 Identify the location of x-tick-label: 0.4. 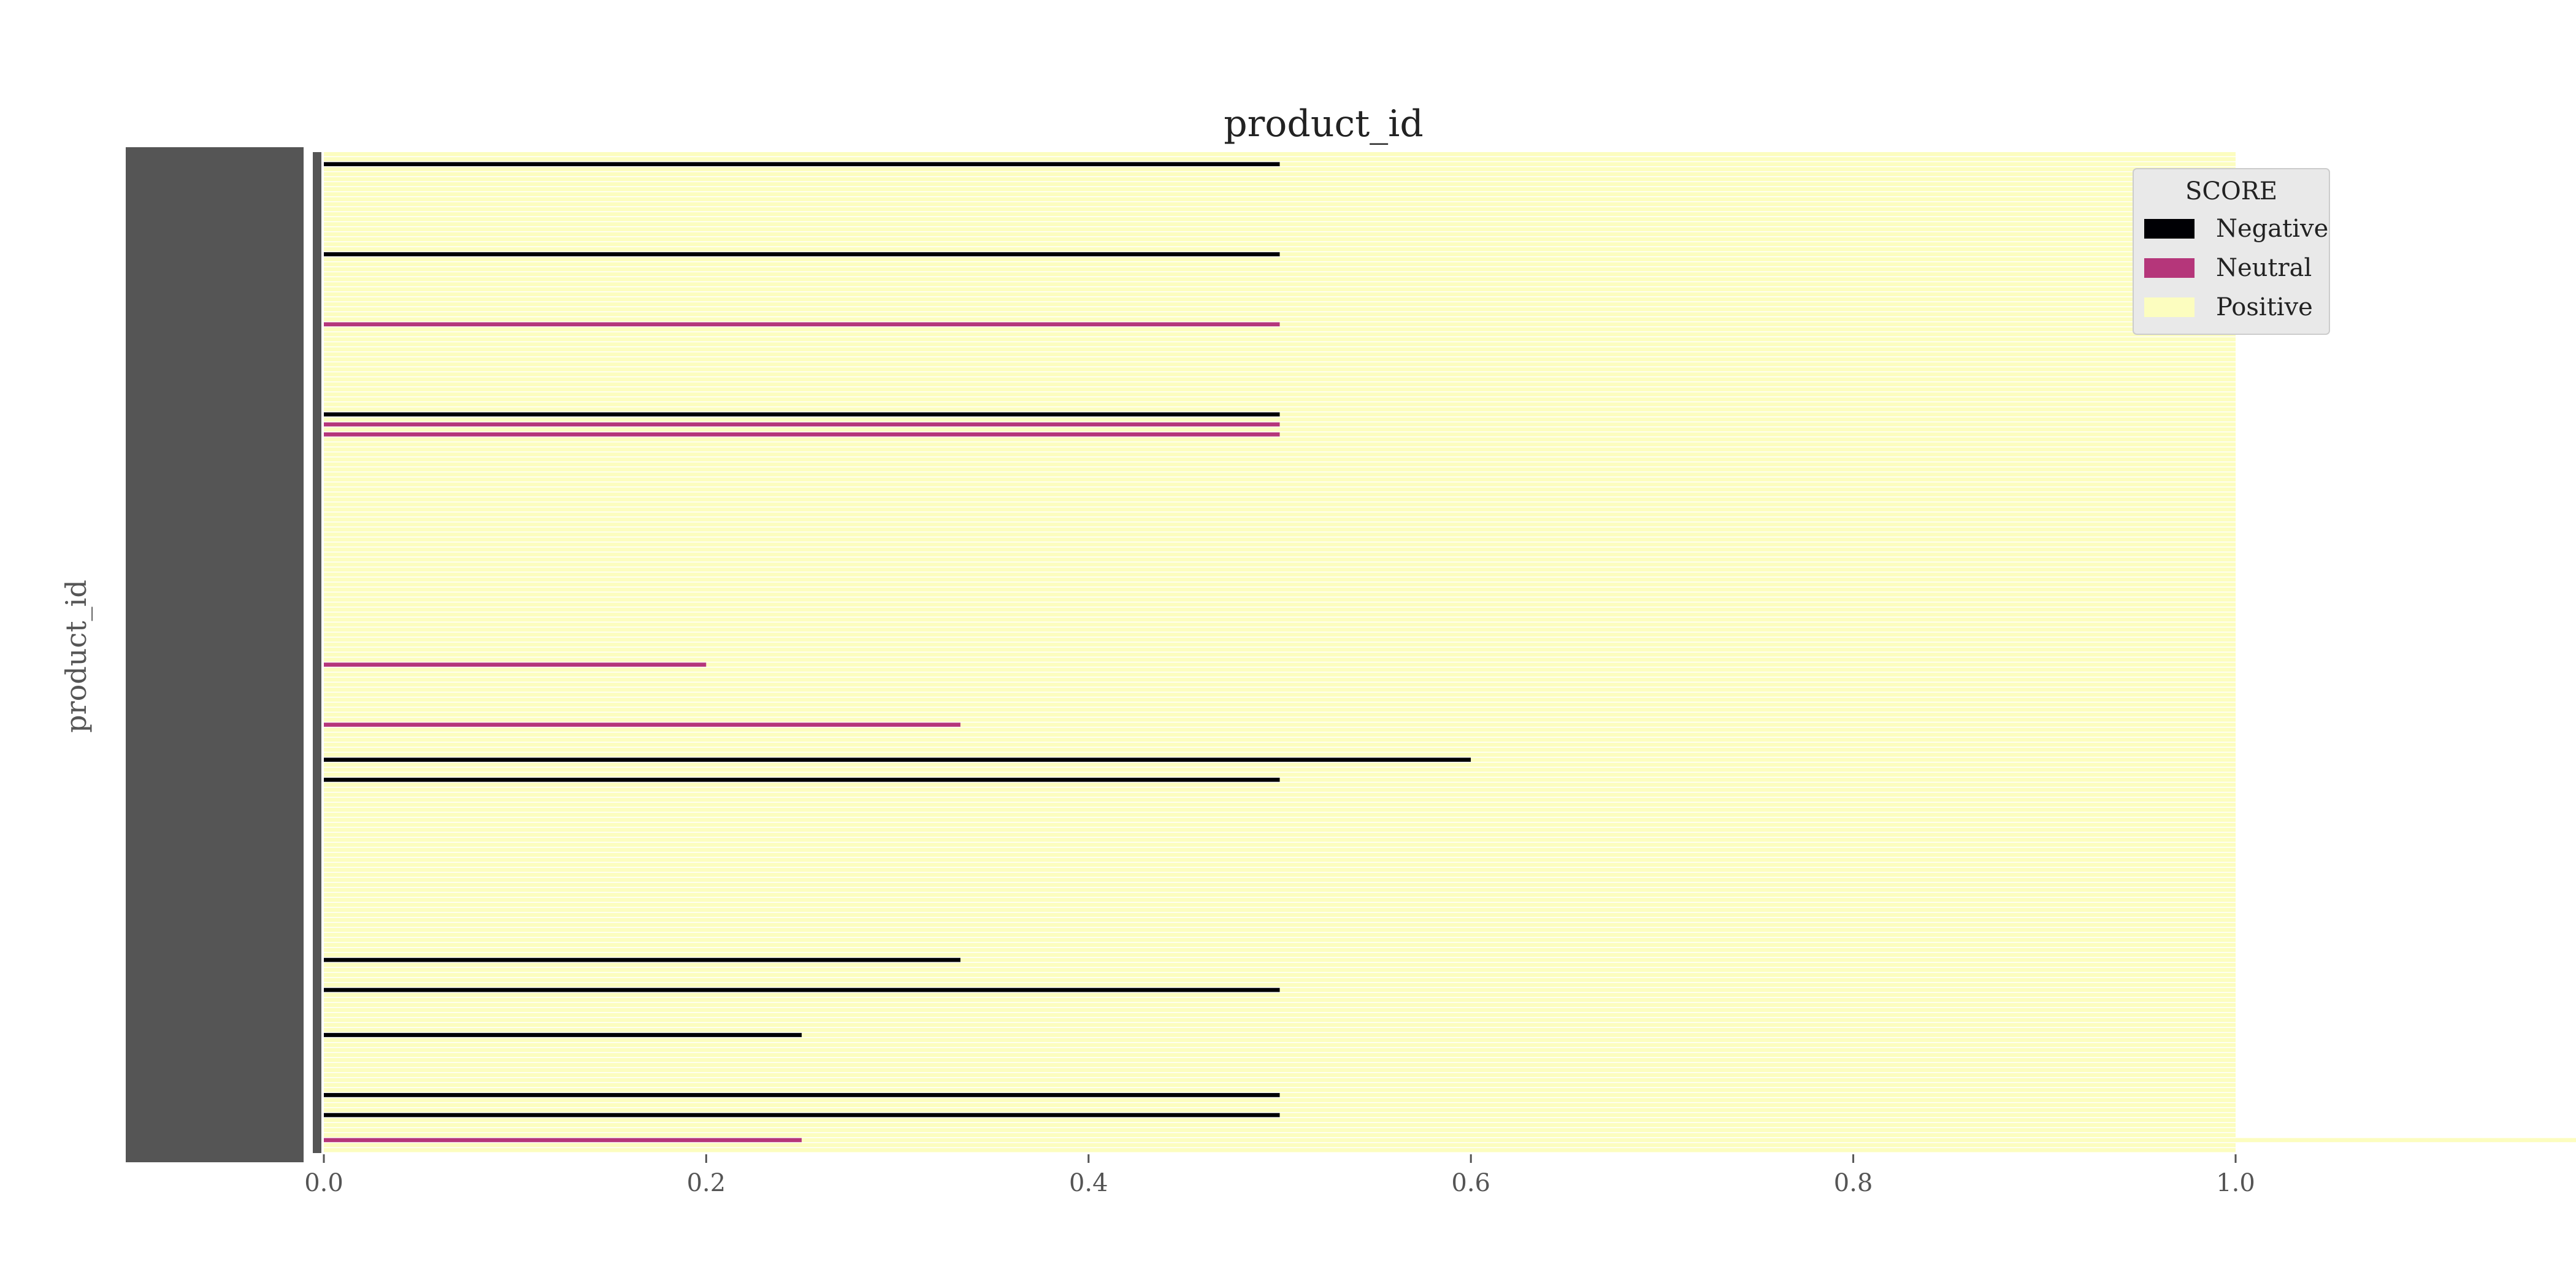
(1088, 1183).